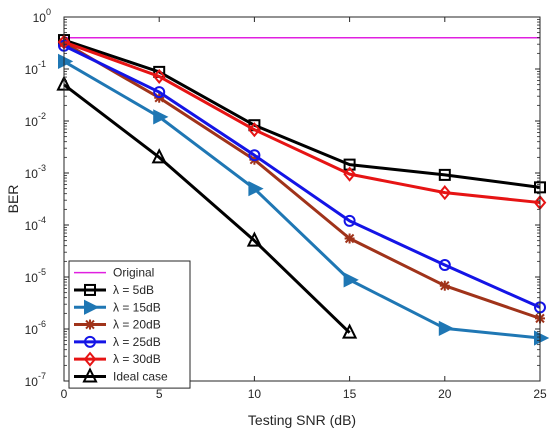 This screenshot has width=550, height=436. Describe the element at coordinates (540, 394) in the screenshot. I see `x-tick-label: 25` at that location.